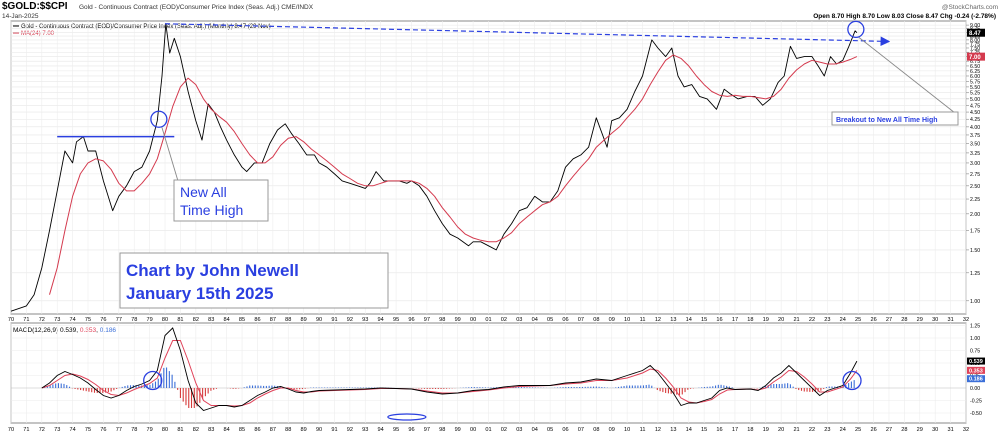 This screenshot has width=1000, height=442. I want to click on macd-y-tick-label: 1.00, so click(975, 339).